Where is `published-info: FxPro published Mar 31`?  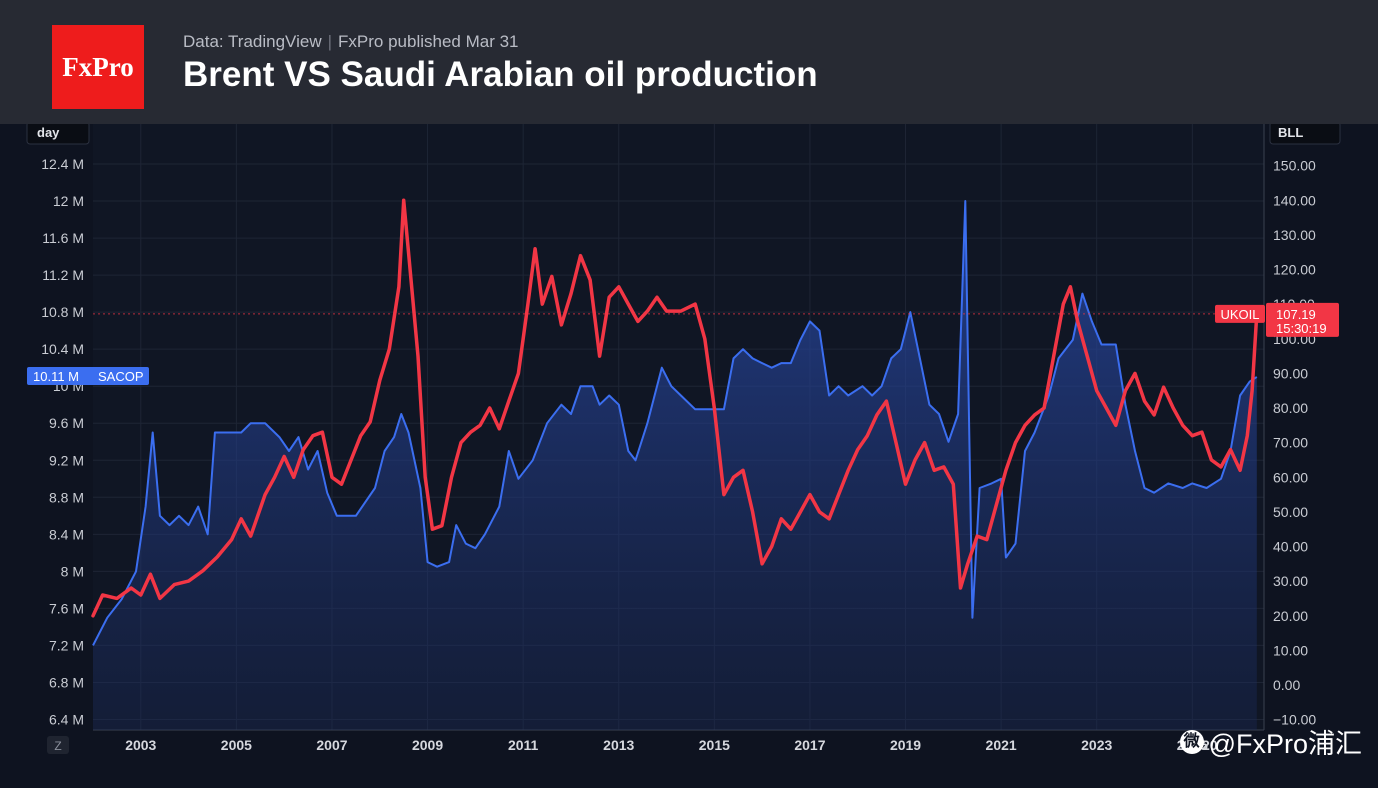 published-info: FxPro published Mar 31 is located at coordinates (428, 41).